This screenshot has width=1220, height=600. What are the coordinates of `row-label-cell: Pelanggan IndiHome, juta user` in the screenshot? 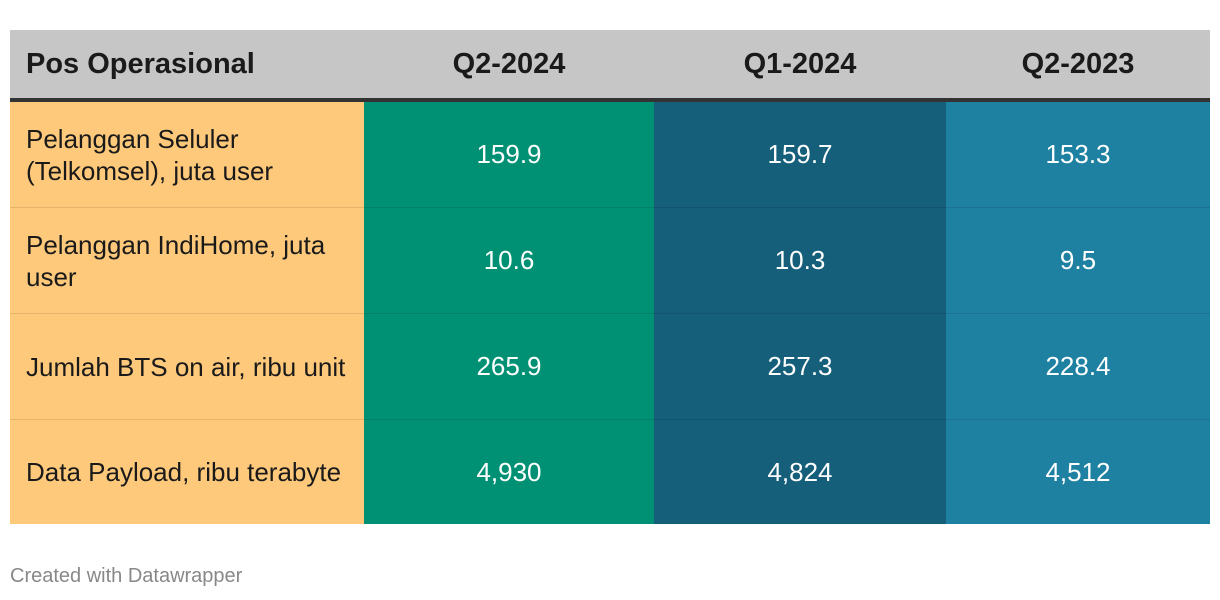 It's located at (187, 260).